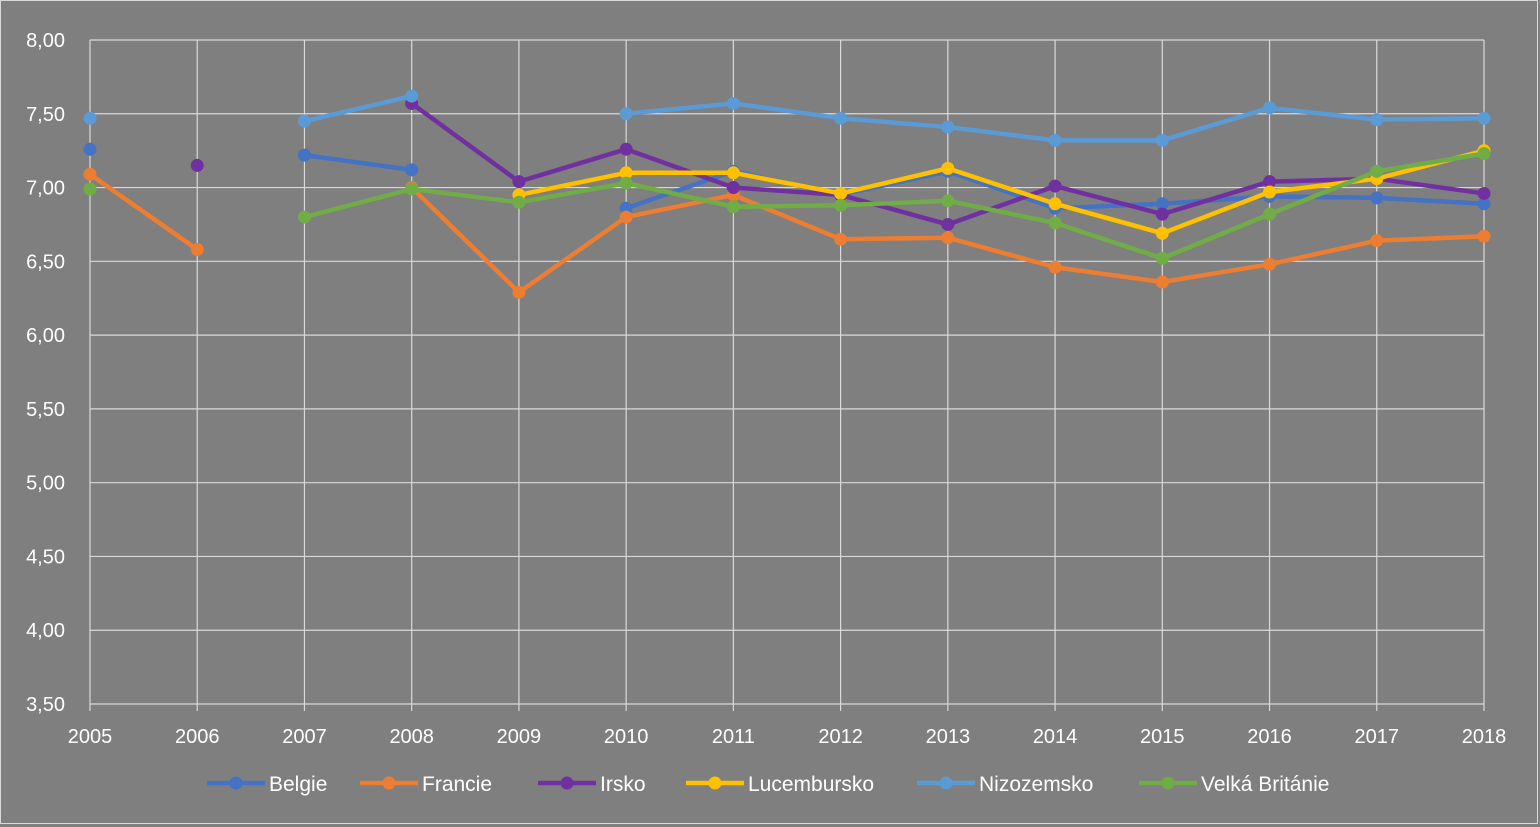 The height and width of the screenshot is (827, 1540). I want to click on x-tick-label: 2014, so click(1055, 737).